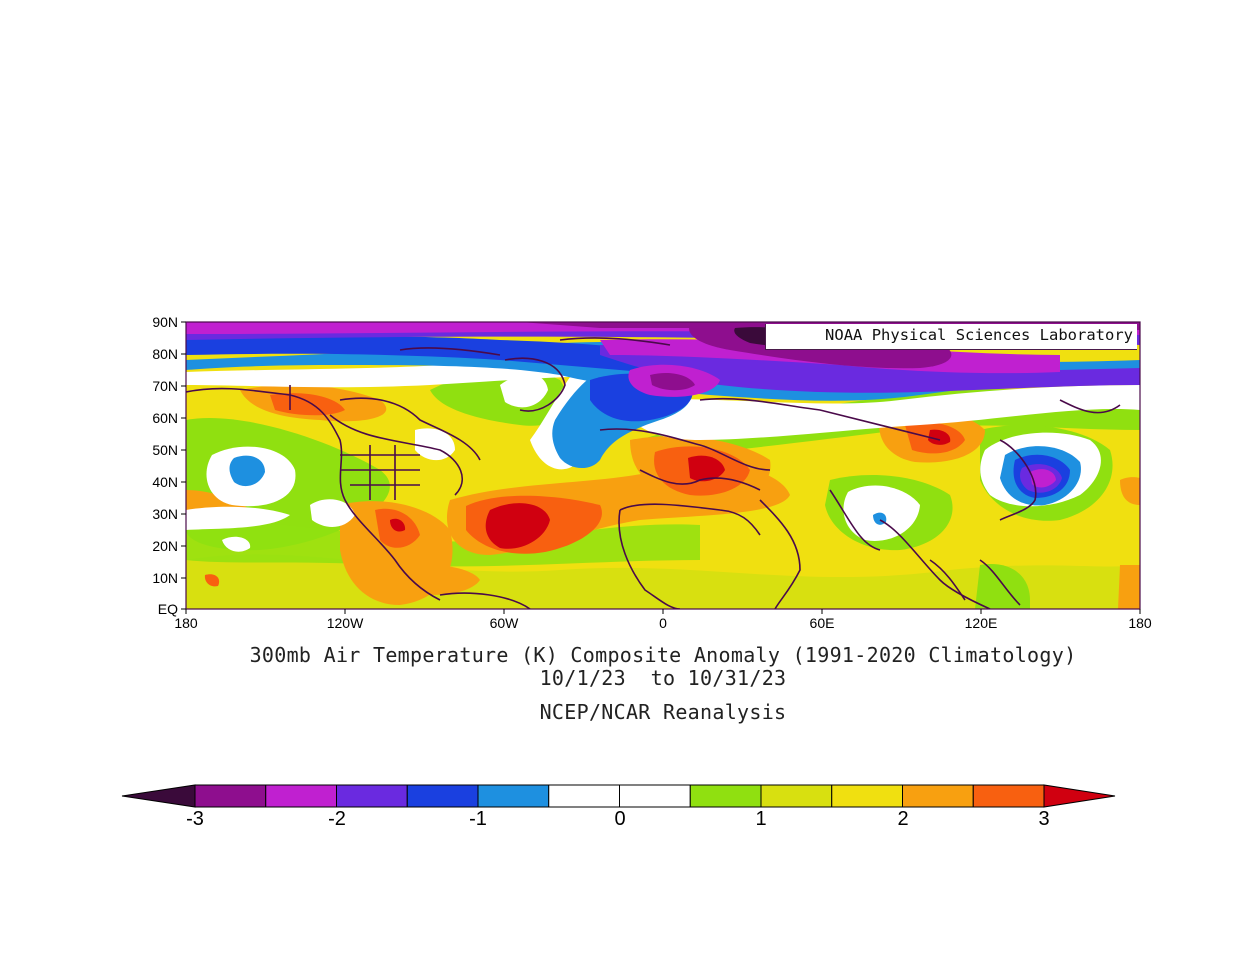  What do you see at coordinates (195, 819) in the screenshot?
I see `colorbar-label: -3` at bounding box center [195, 819].